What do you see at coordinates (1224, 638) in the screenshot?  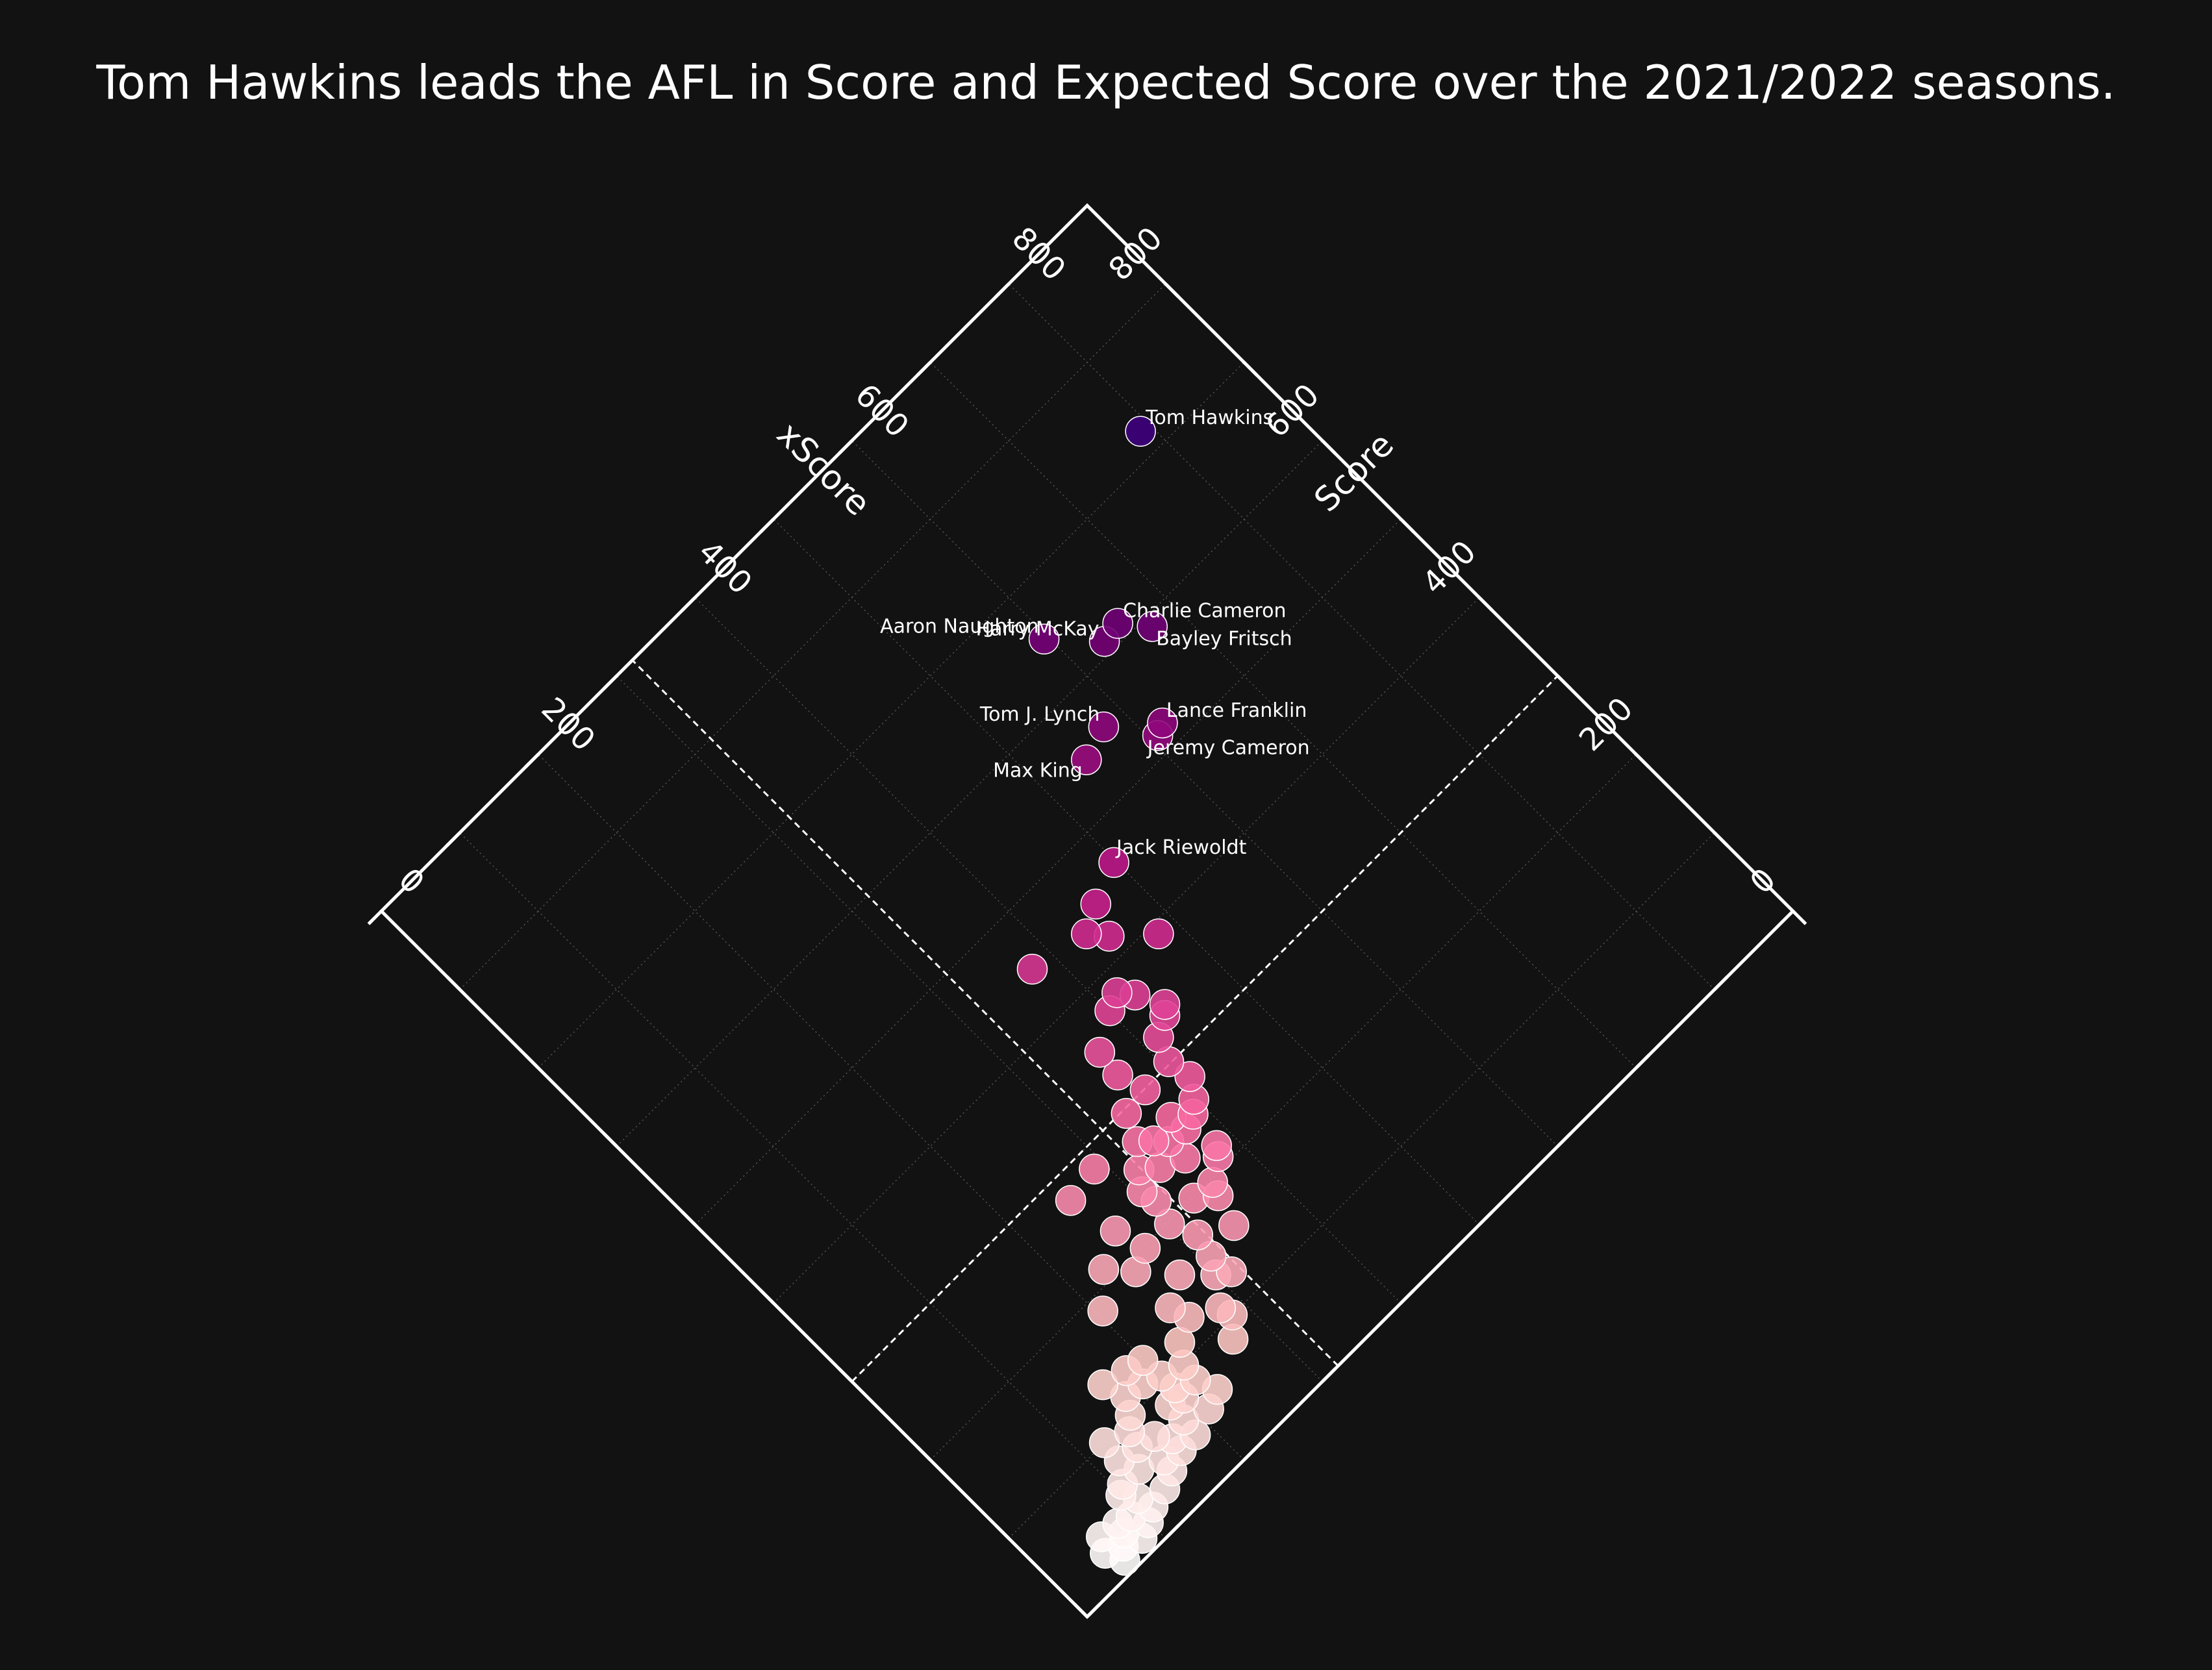 I see `player-label: Bayley Fritsch` at bounding box center [1224, 638].